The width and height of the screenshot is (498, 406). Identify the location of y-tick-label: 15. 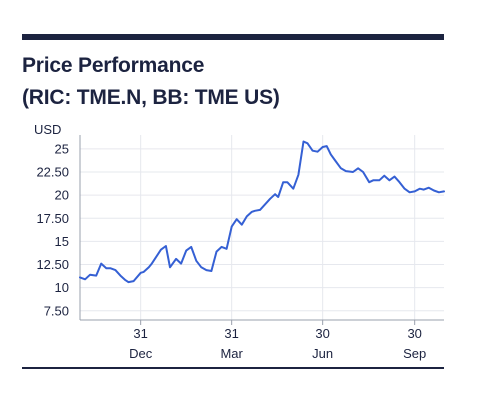
(62, 241).